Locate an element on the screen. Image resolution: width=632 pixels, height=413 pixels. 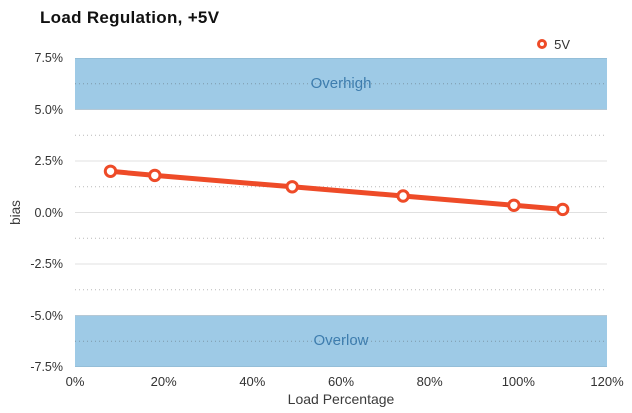
x-axis-tick-label: 80% is located at coordinates (429, 381).